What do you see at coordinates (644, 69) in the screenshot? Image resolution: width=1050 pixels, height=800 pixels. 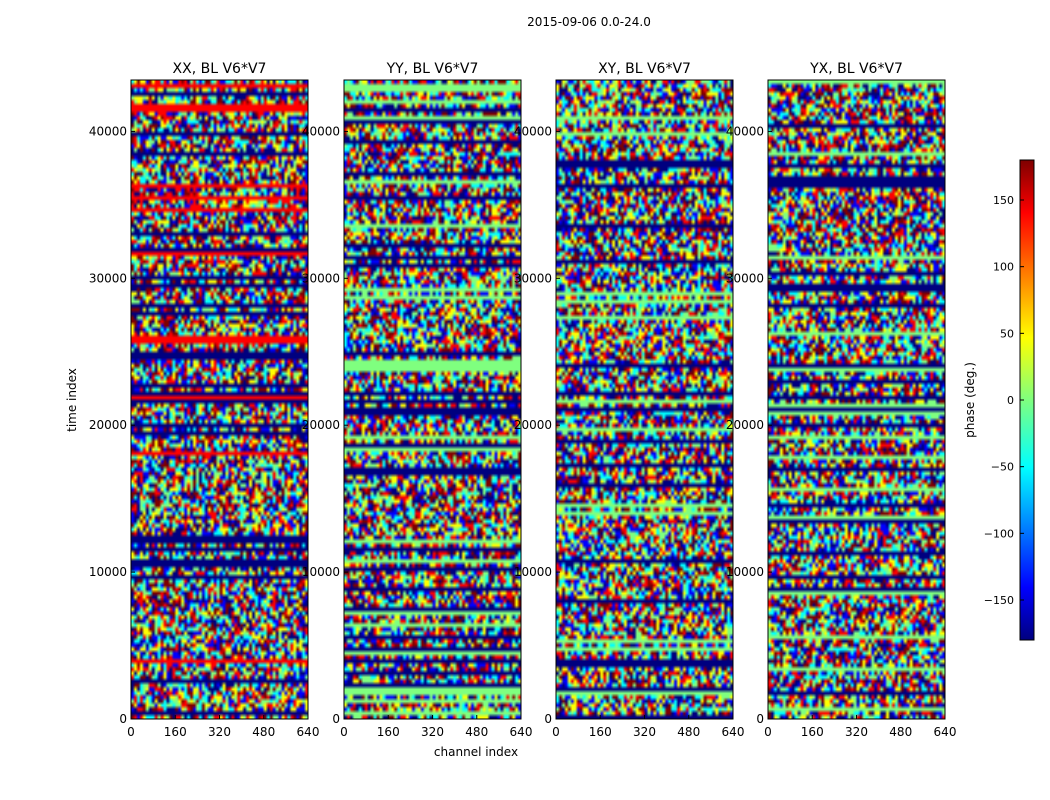 I see `panel-title: XY, BL V6*V7` at bounding box center [644, 69].